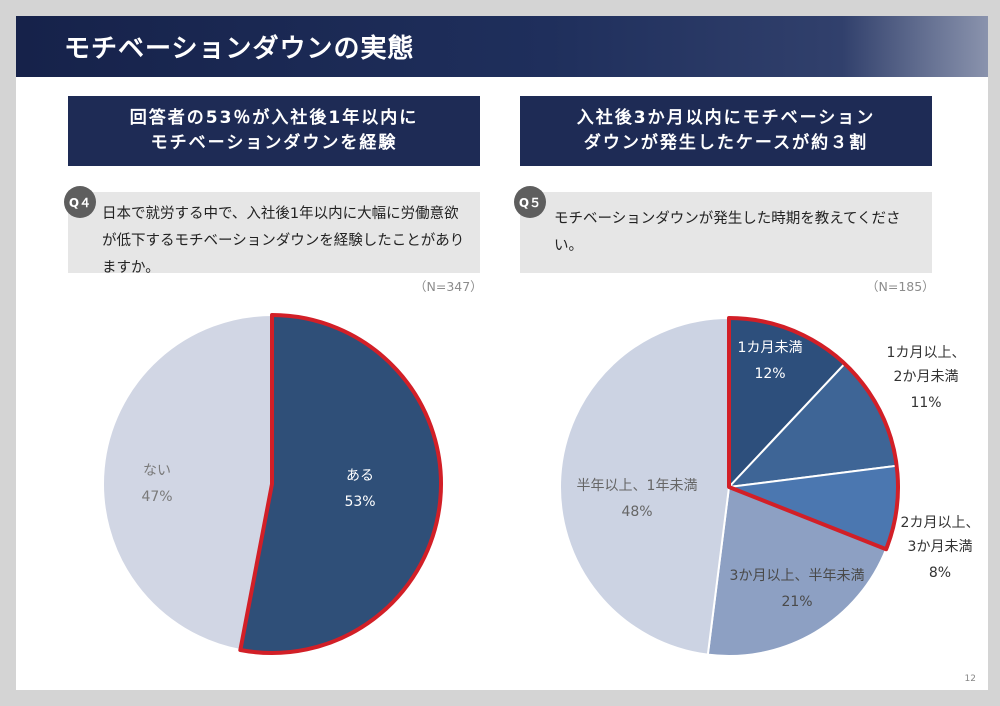 The height and width of the screenshot is (706, 1000). Describe the element at coordinates (274, 131) in the screenshot. I see `left-headline: 回答者の53％が入社後1年以内に モチベーションダウンを経験` at that location.